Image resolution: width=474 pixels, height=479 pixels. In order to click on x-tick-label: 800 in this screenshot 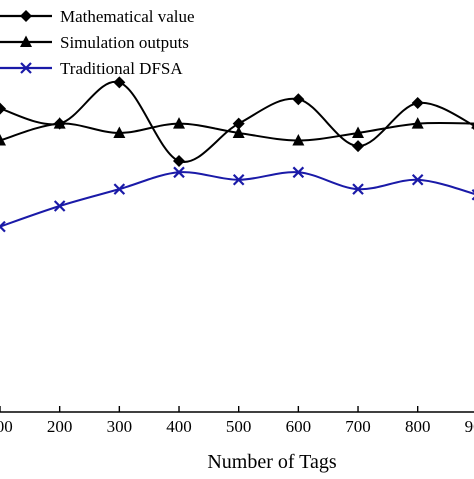, I will do `click(418, 426)`.